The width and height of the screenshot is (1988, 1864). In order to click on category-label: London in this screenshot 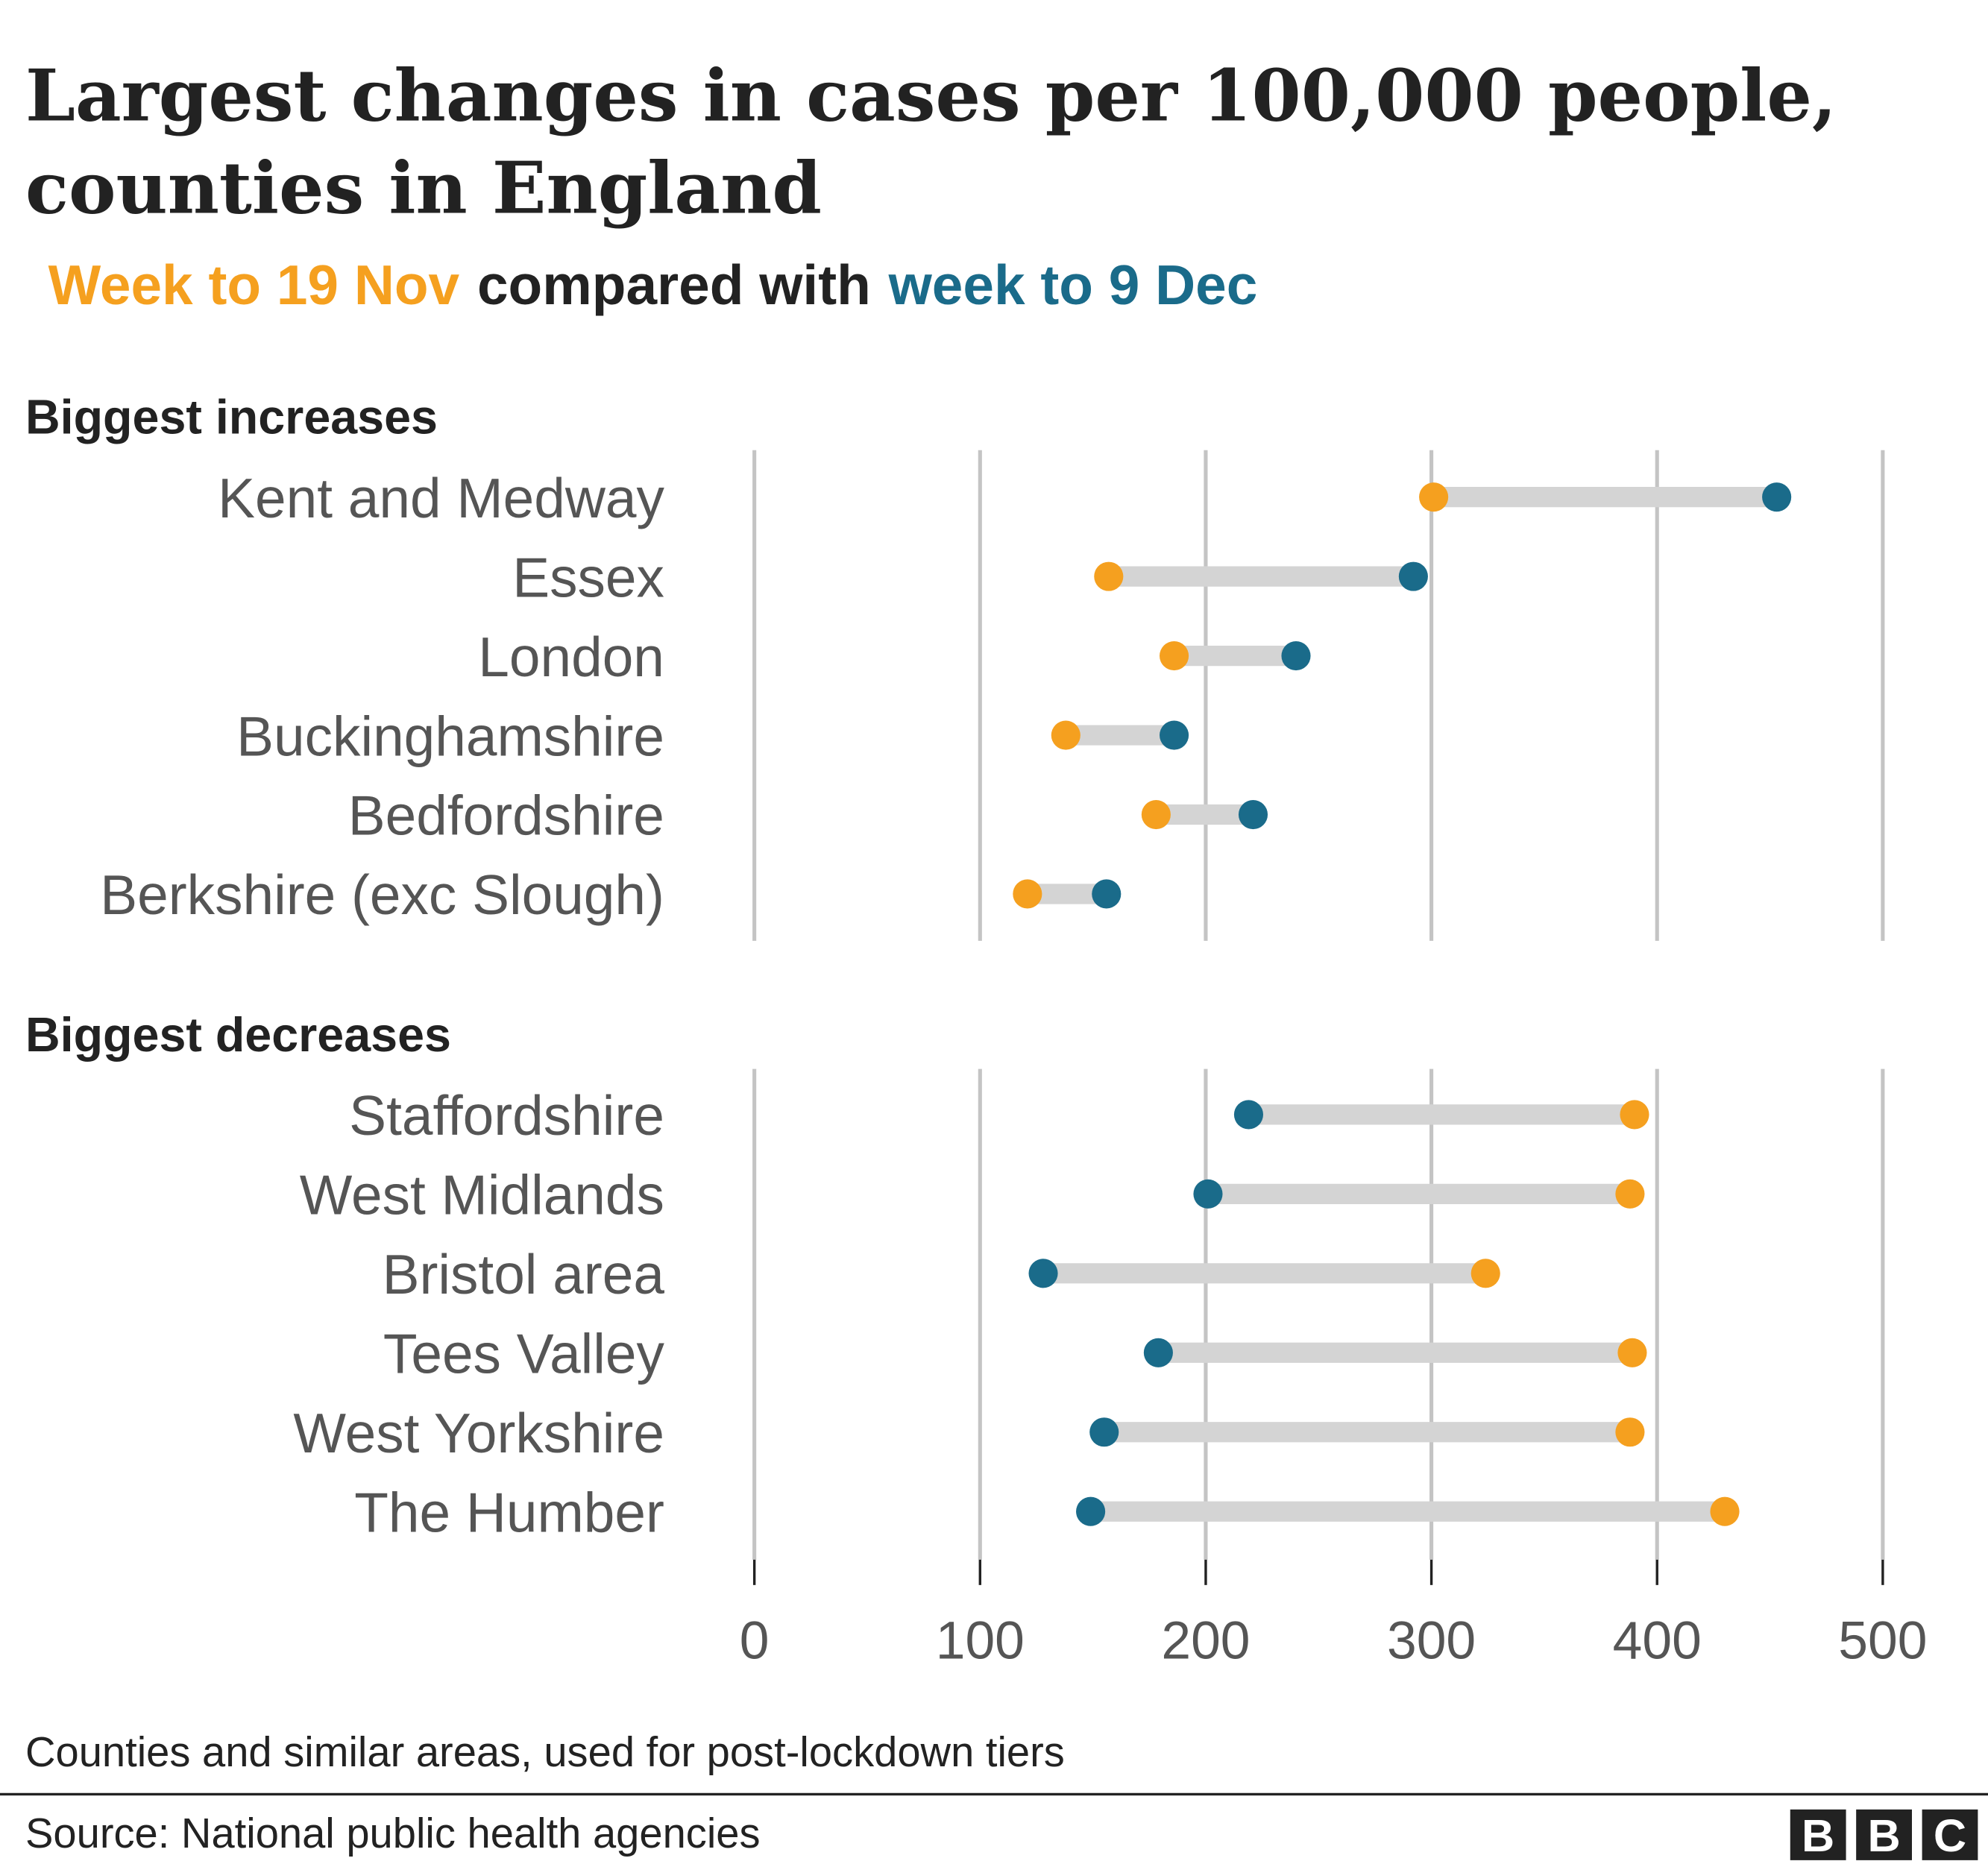, I will do `click(571, 657)`.